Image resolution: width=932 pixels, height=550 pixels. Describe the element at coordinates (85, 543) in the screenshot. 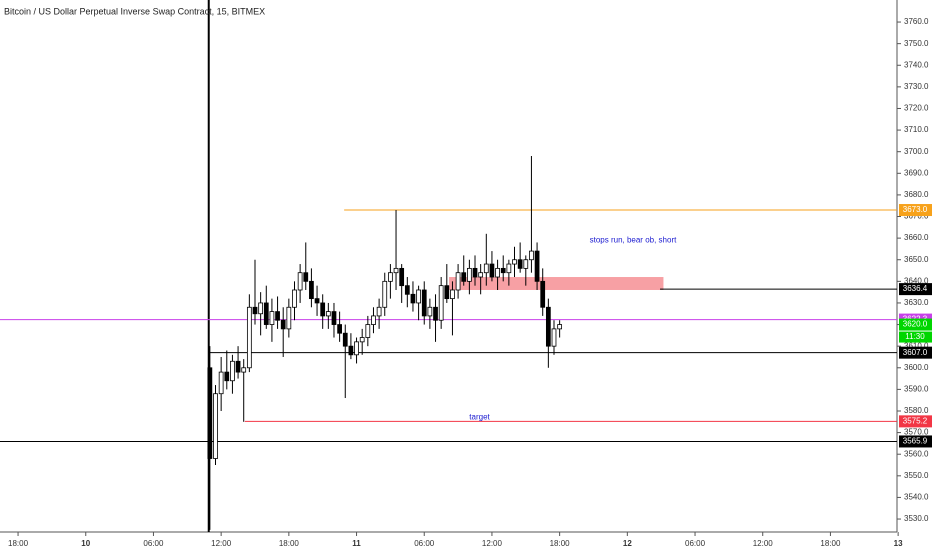

I see `x-tick-label: 10` at that location.